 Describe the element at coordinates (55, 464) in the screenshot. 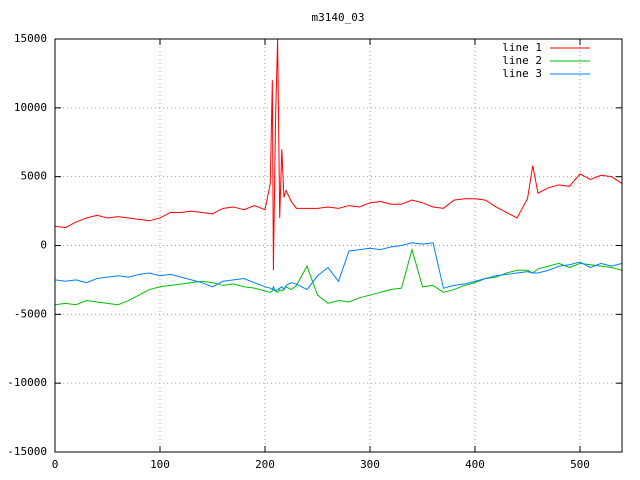

I see `x-tick-label: 0` at that location.